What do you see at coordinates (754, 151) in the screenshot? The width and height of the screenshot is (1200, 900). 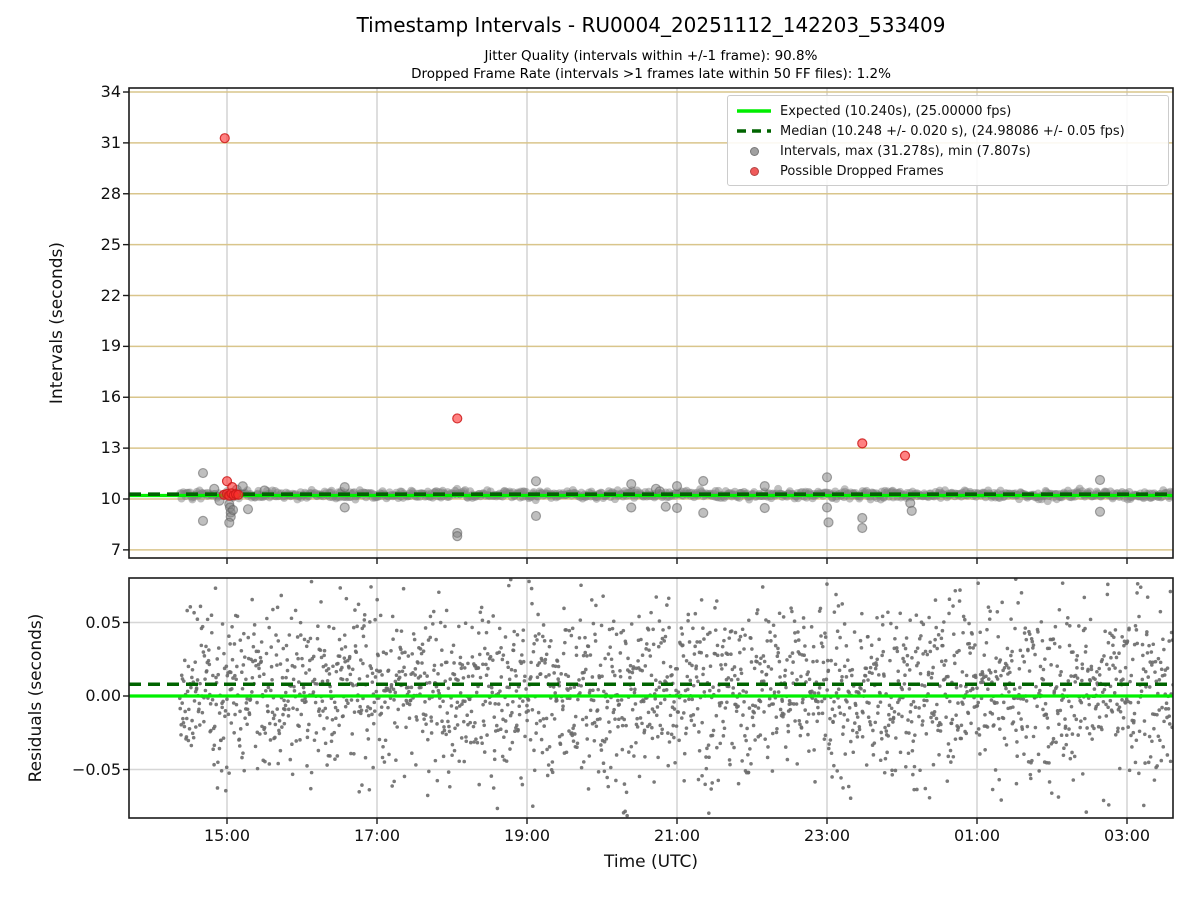 I see `legend-dot-icon` at bounding box center [754, 151].